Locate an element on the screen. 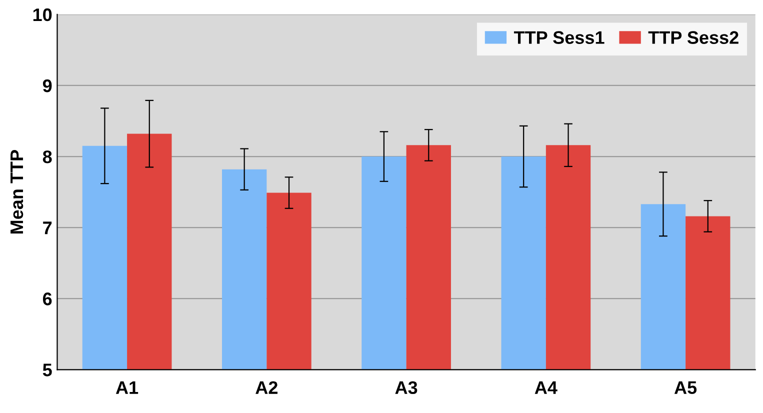  y-tick-label: 7 is located at coordinates (47, 228).